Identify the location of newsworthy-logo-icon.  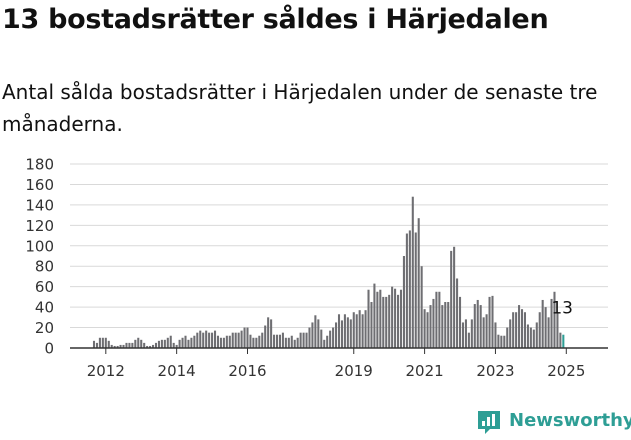
(489, 422).